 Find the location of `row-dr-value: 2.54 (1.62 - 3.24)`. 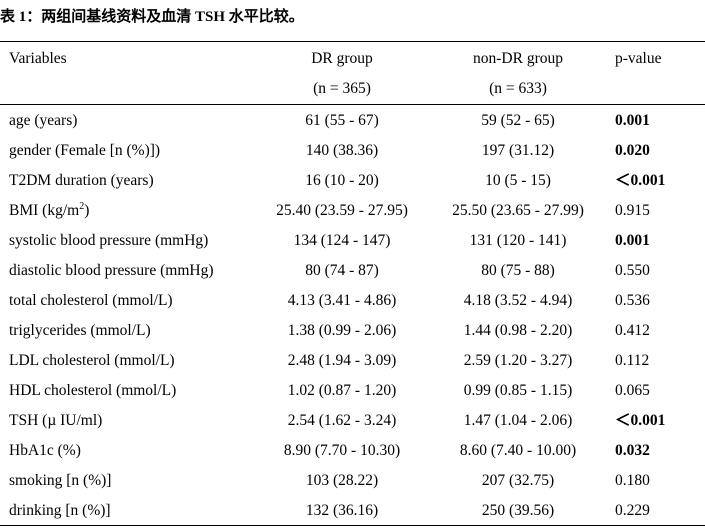

row-dr-value: 2.54 (1.62 - 3.24) is located at coordinates (342, 420).